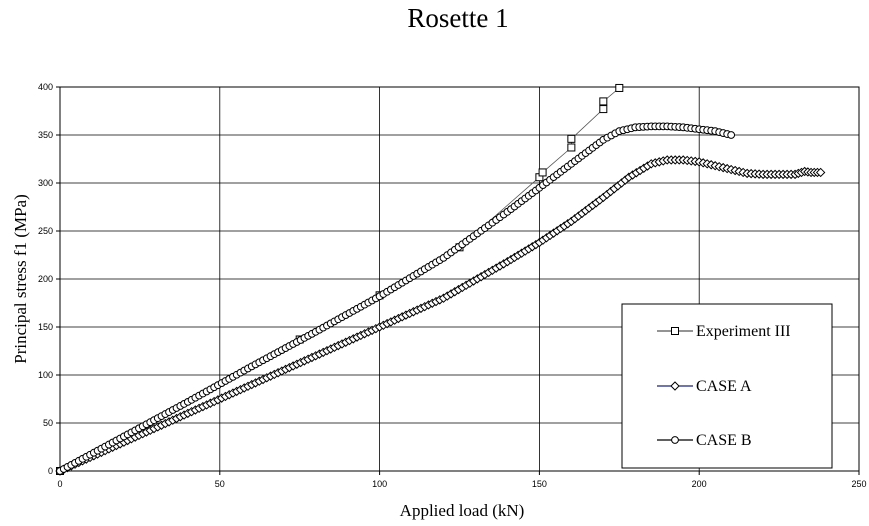  I want to click on y-tick-label: 100, so click(45, 375).